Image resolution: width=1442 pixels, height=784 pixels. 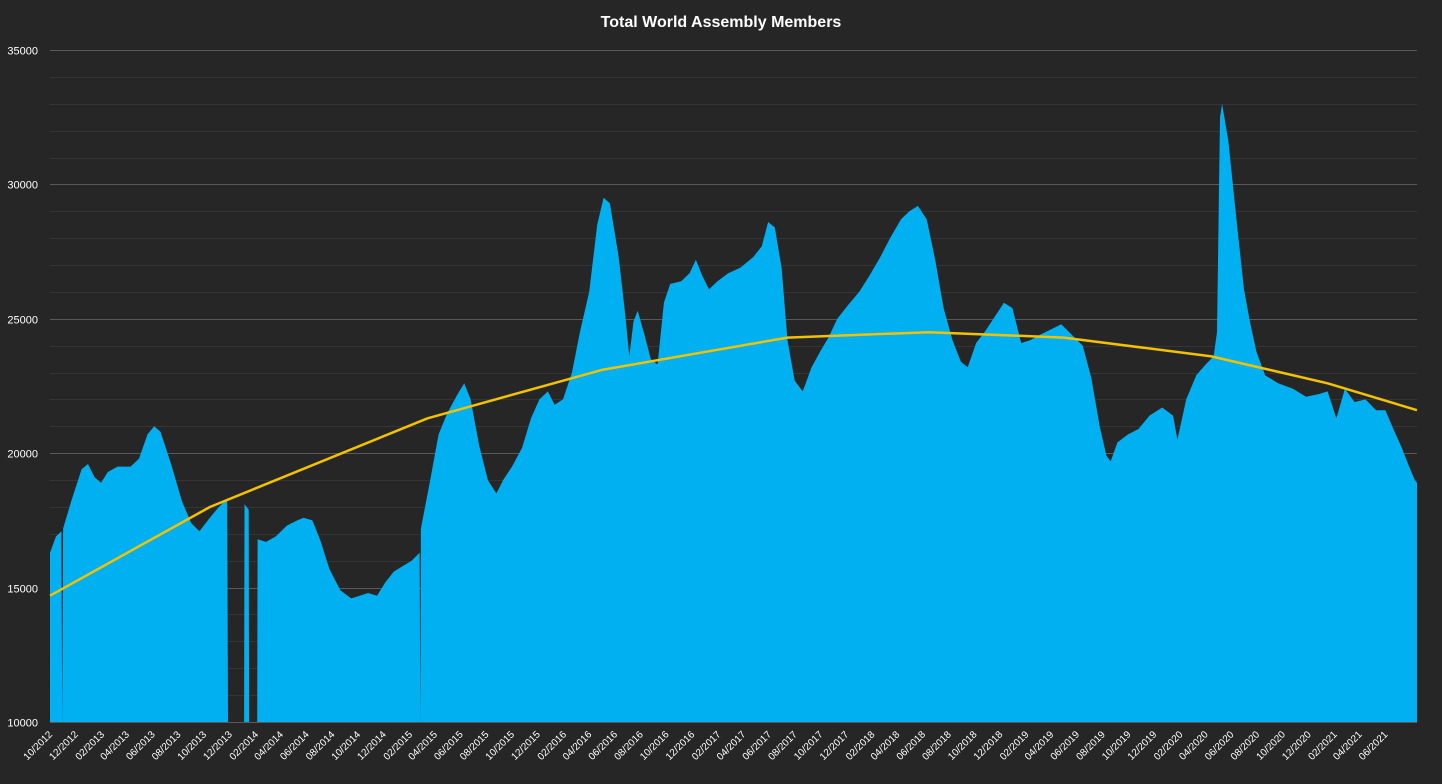 What do you see at coordinates (22, 388) in the screenshot?
I see `y-axis: 10000 15000 20000 25000 30000 35000` at bounding box center [22, 388].